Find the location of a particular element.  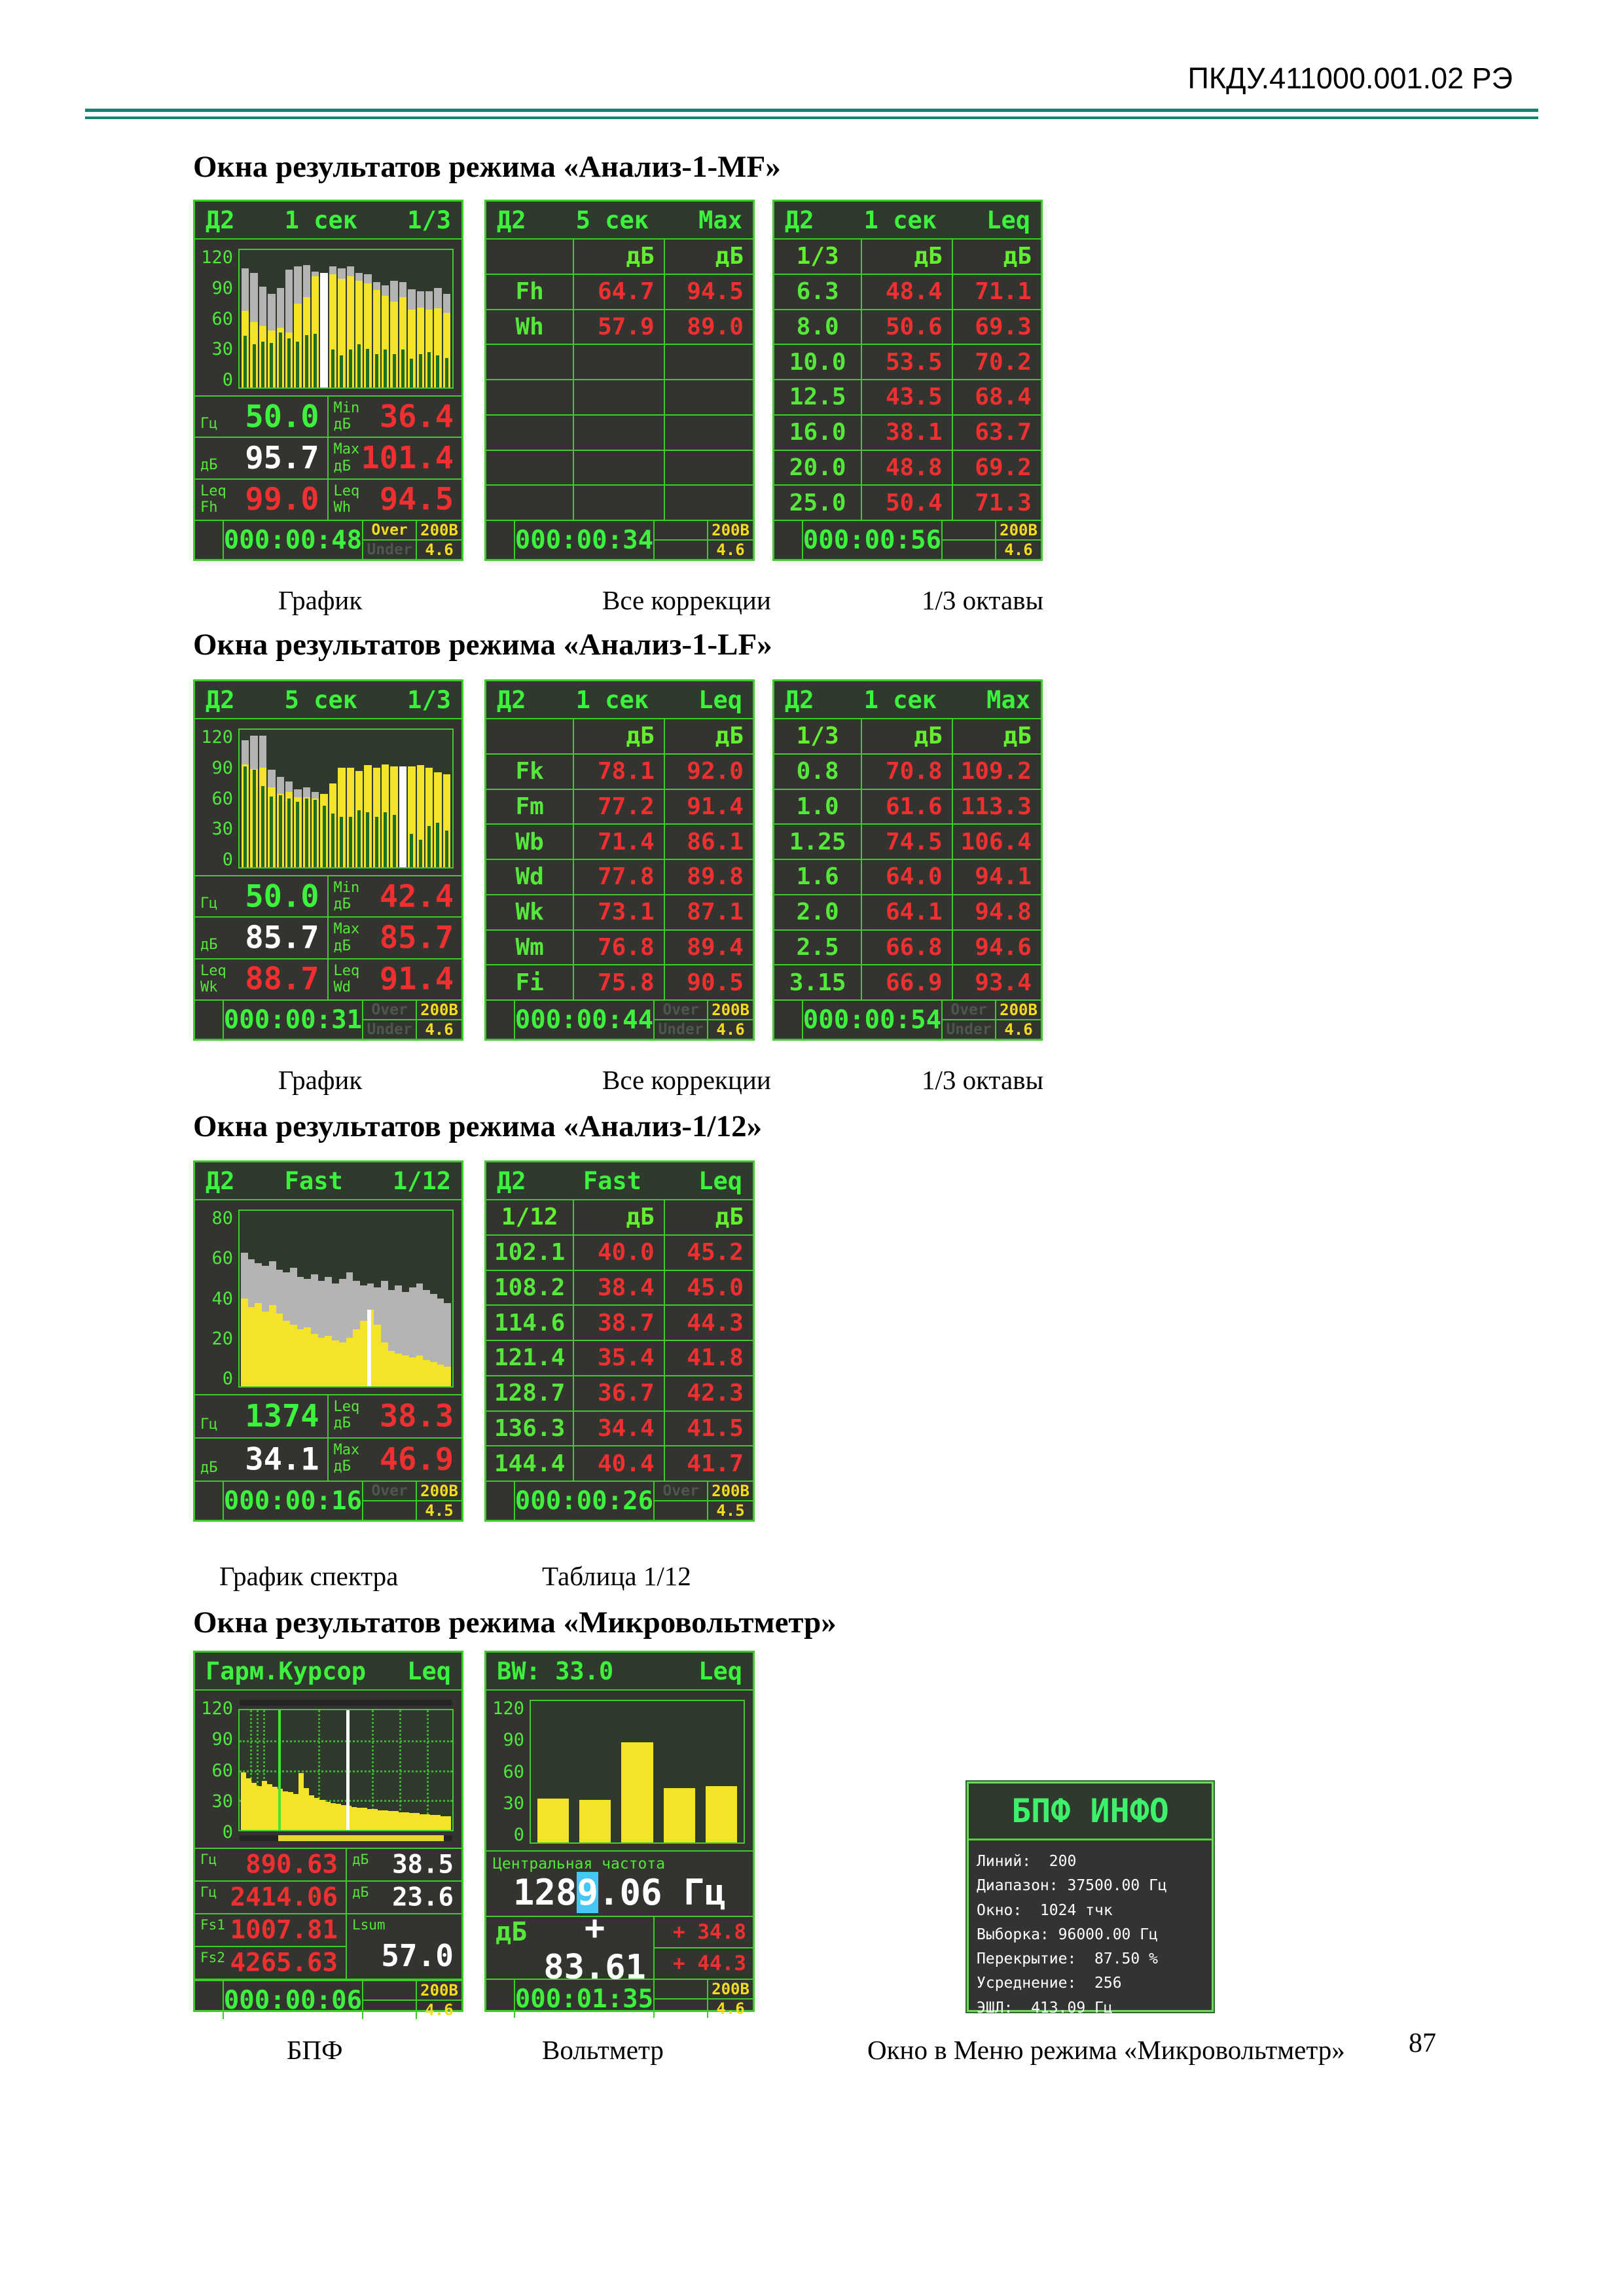

value-label: дБ is located at coordinates (209, 465).